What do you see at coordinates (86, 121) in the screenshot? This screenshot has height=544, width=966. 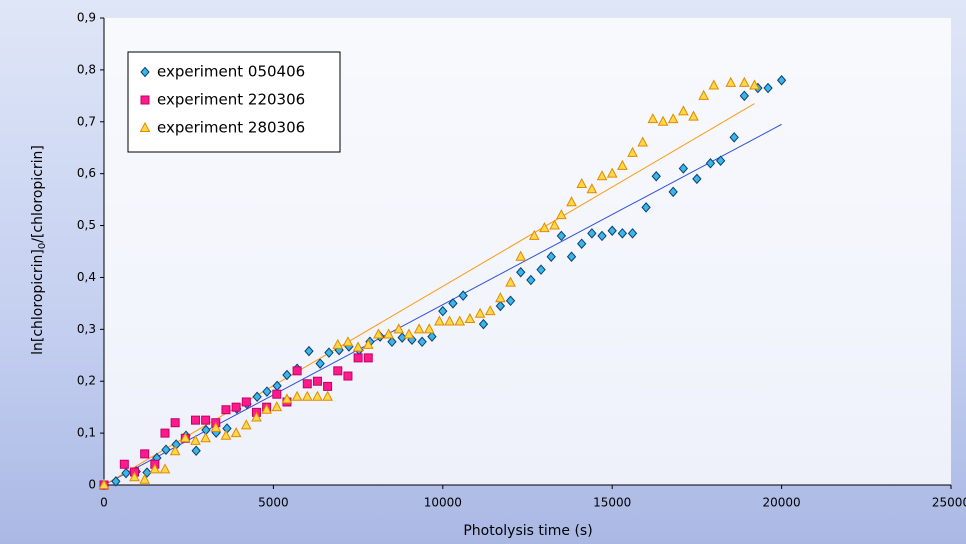 I see `y-tick-label: 0,7` at bounding box center [86, 121].